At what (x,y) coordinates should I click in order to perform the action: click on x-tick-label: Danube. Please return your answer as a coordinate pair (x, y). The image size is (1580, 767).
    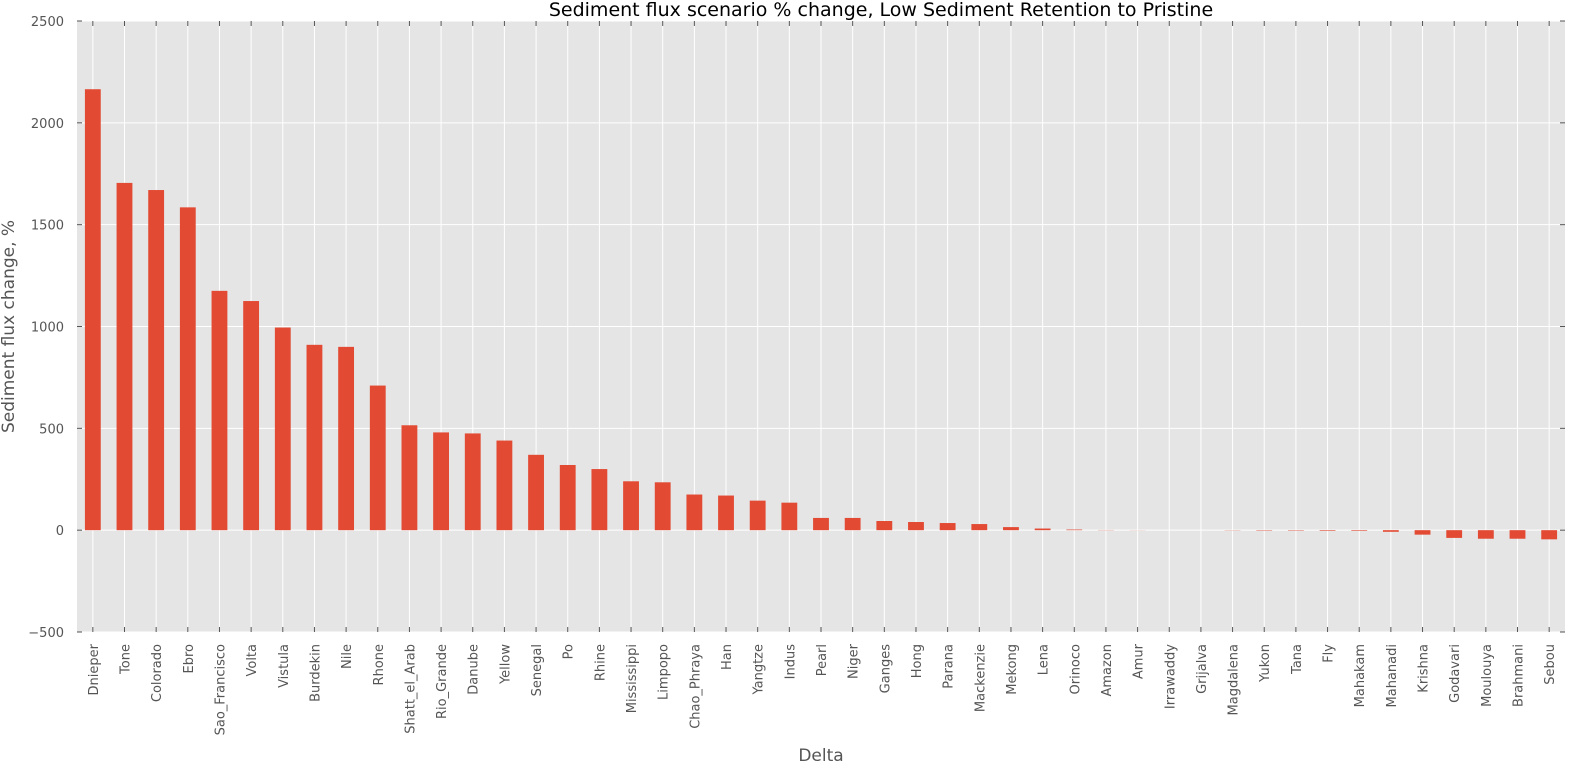
    Looking at the image, I should click on (474, 669).